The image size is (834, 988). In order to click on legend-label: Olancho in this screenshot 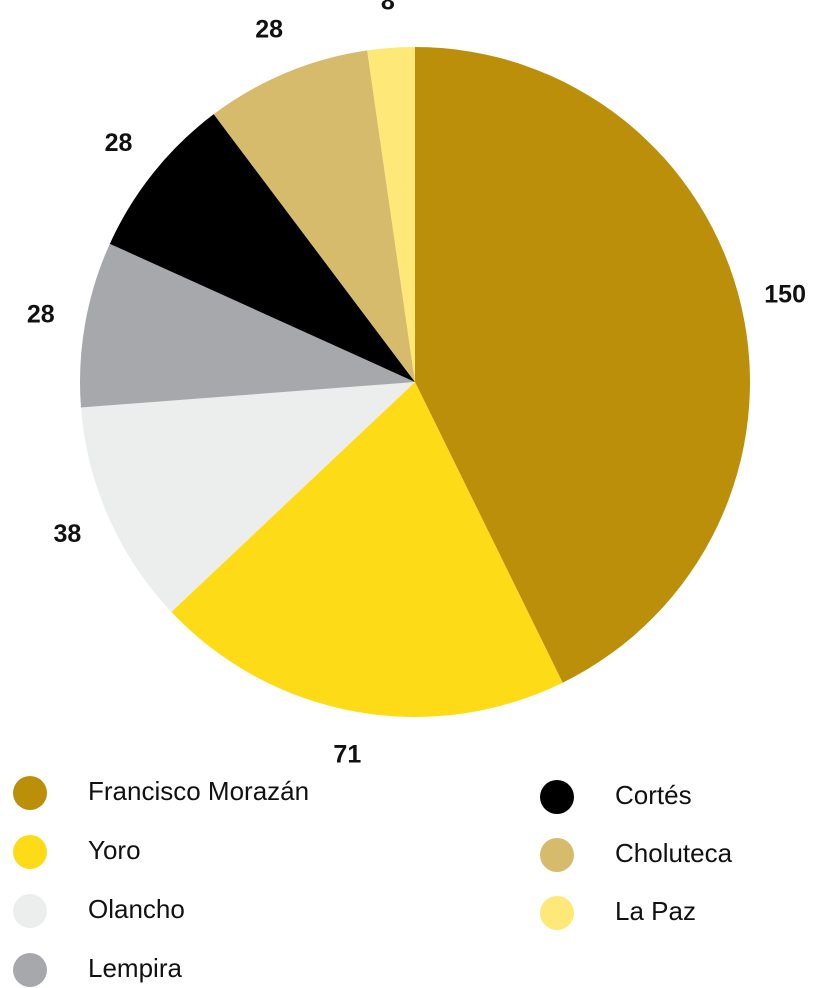, I will do `click(136, 909)`.